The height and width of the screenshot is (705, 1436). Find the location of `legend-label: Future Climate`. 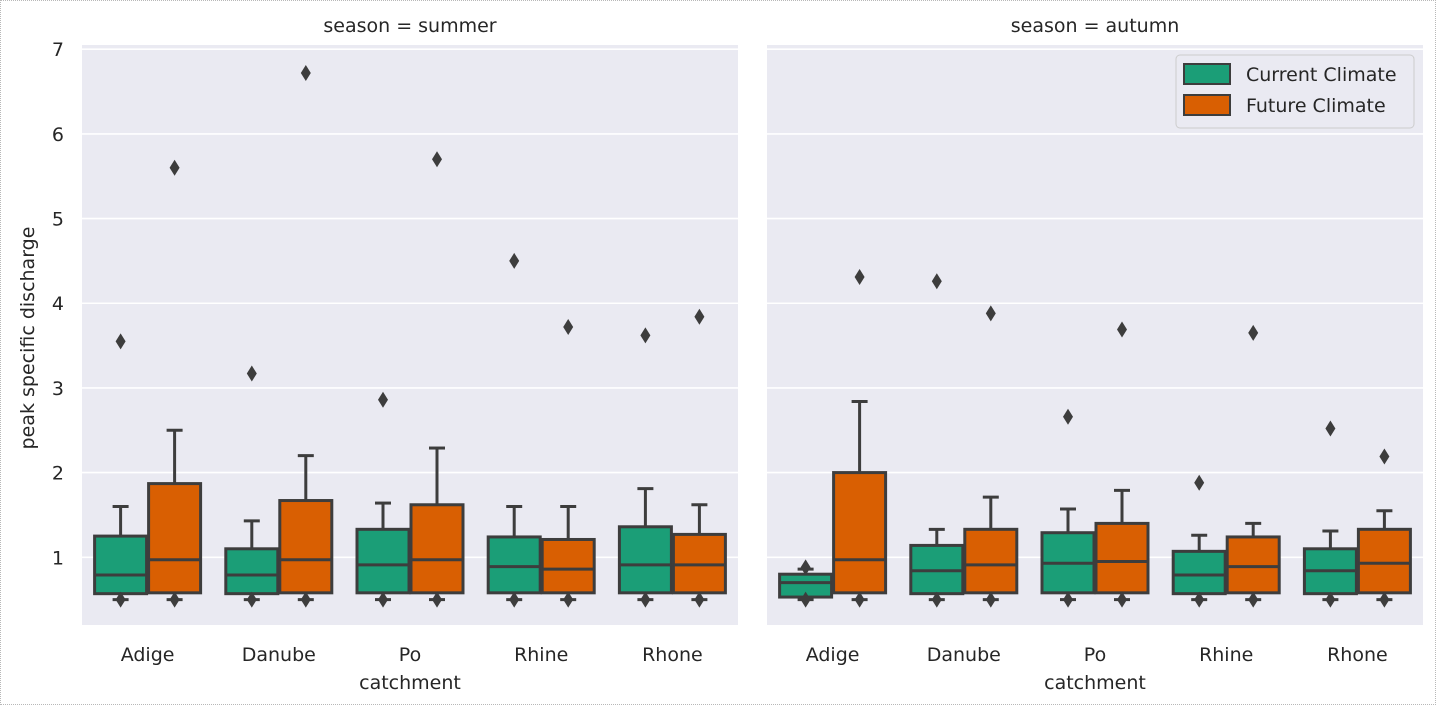

legend-label: Future Climate is located at coordinates (1316, 106).